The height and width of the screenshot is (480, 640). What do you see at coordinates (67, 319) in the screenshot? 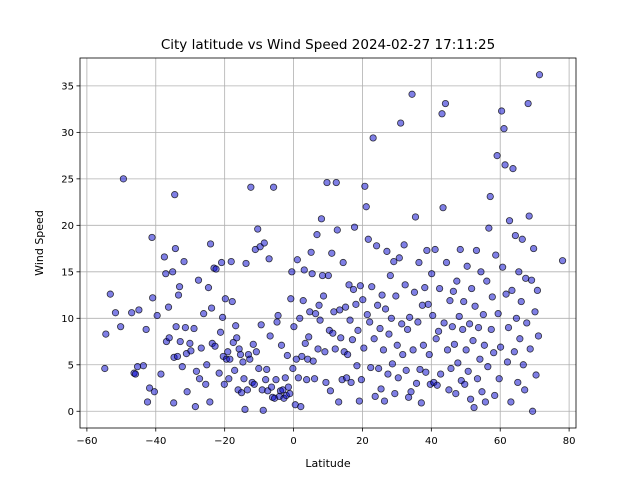
I see `y-tick-label: 10` at bounding box center [67, 319].